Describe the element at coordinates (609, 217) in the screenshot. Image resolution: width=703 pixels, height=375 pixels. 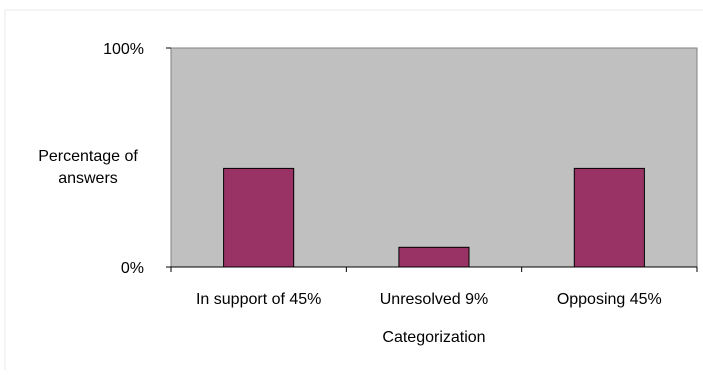
I see `bar-opposing` at that location.